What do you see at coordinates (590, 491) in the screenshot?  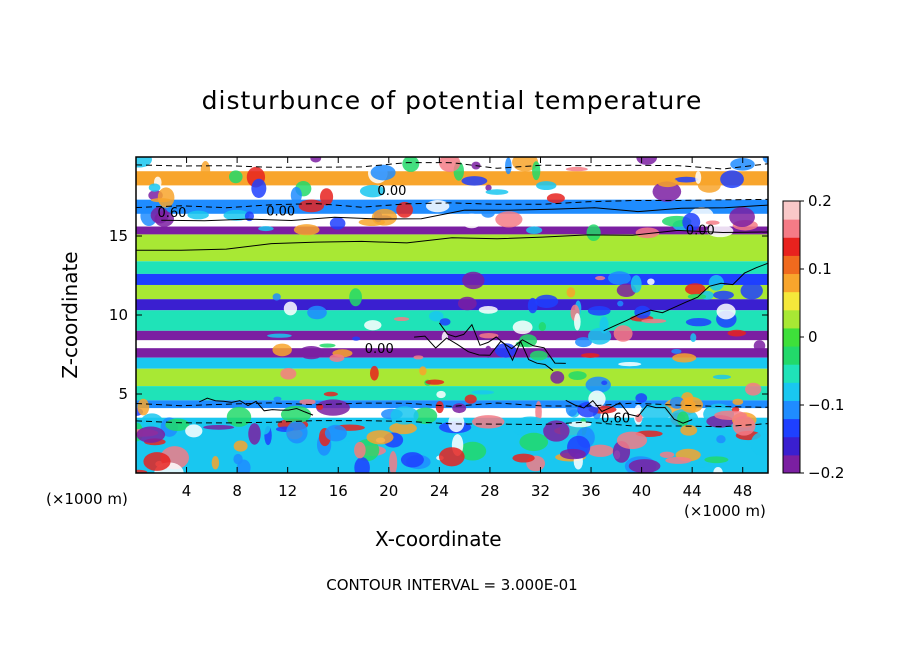 I see `x-tick-label-8: 36` at bounding box center [590, 491].